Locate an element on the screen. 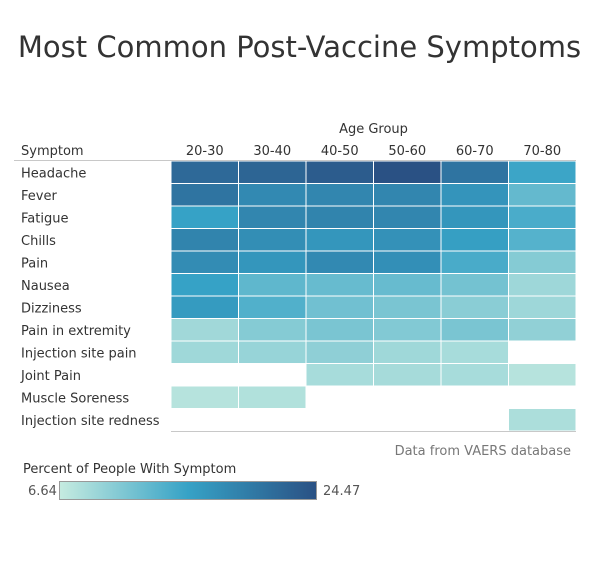 This screenshot has height=574, width=599. column-group-header: Age Group is located at coordinates (373, 129).